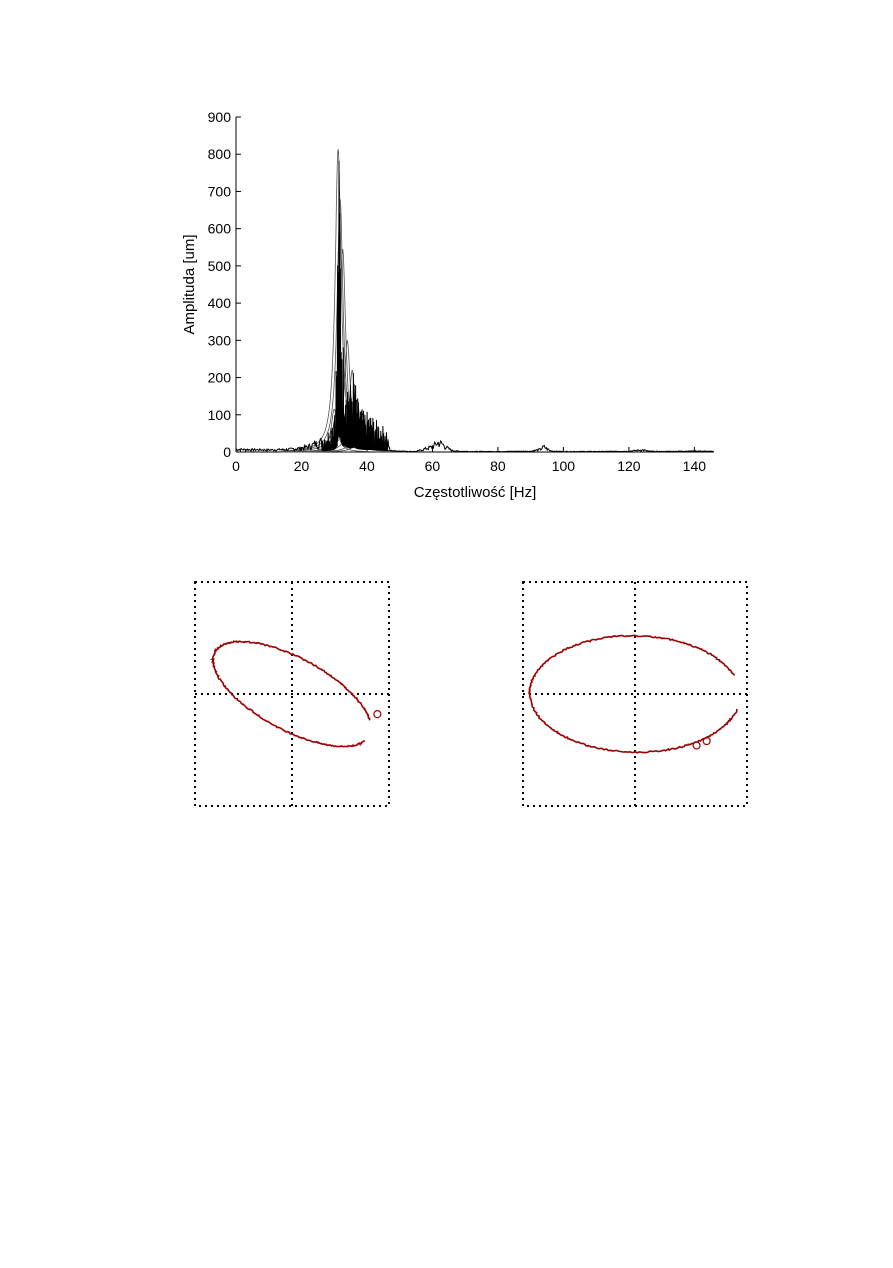 This screenshot has width=893, height=1268. I want to click on x-tick-label: 20, so click(302, 466).